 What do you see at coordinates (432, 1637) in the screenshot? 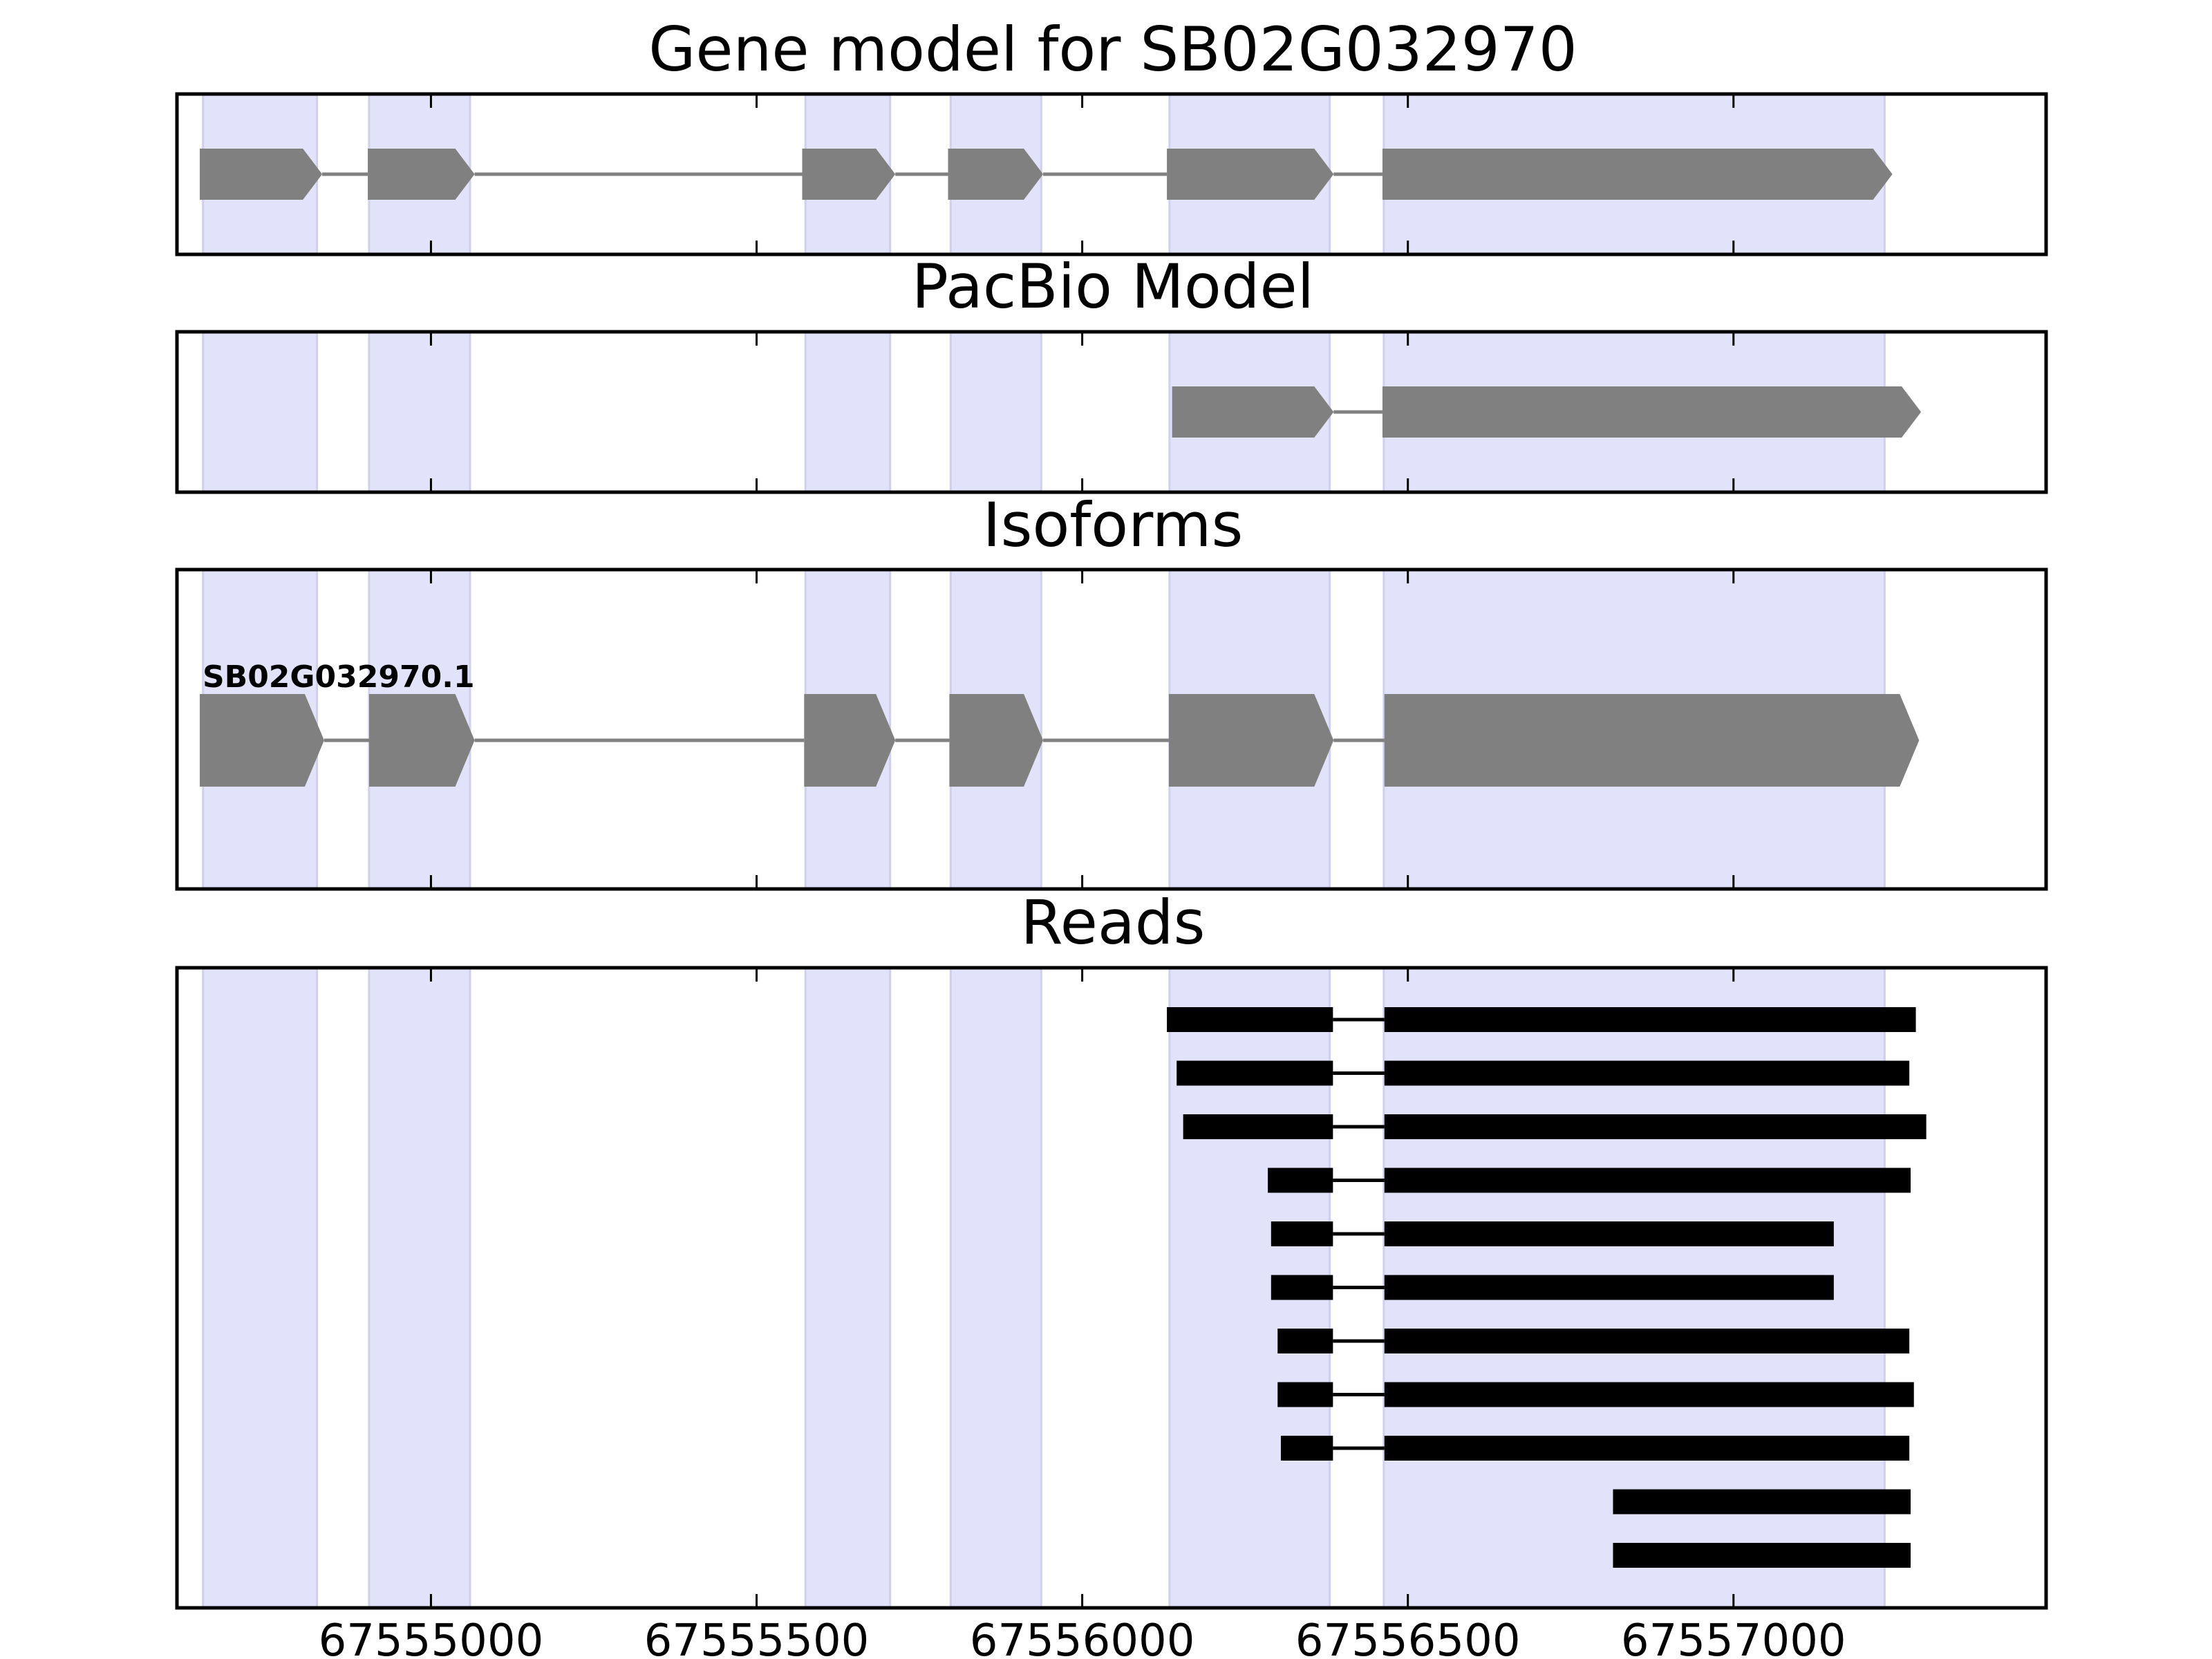
I see `x-tick-label: 67555000` at bounding box center [432, 1637].